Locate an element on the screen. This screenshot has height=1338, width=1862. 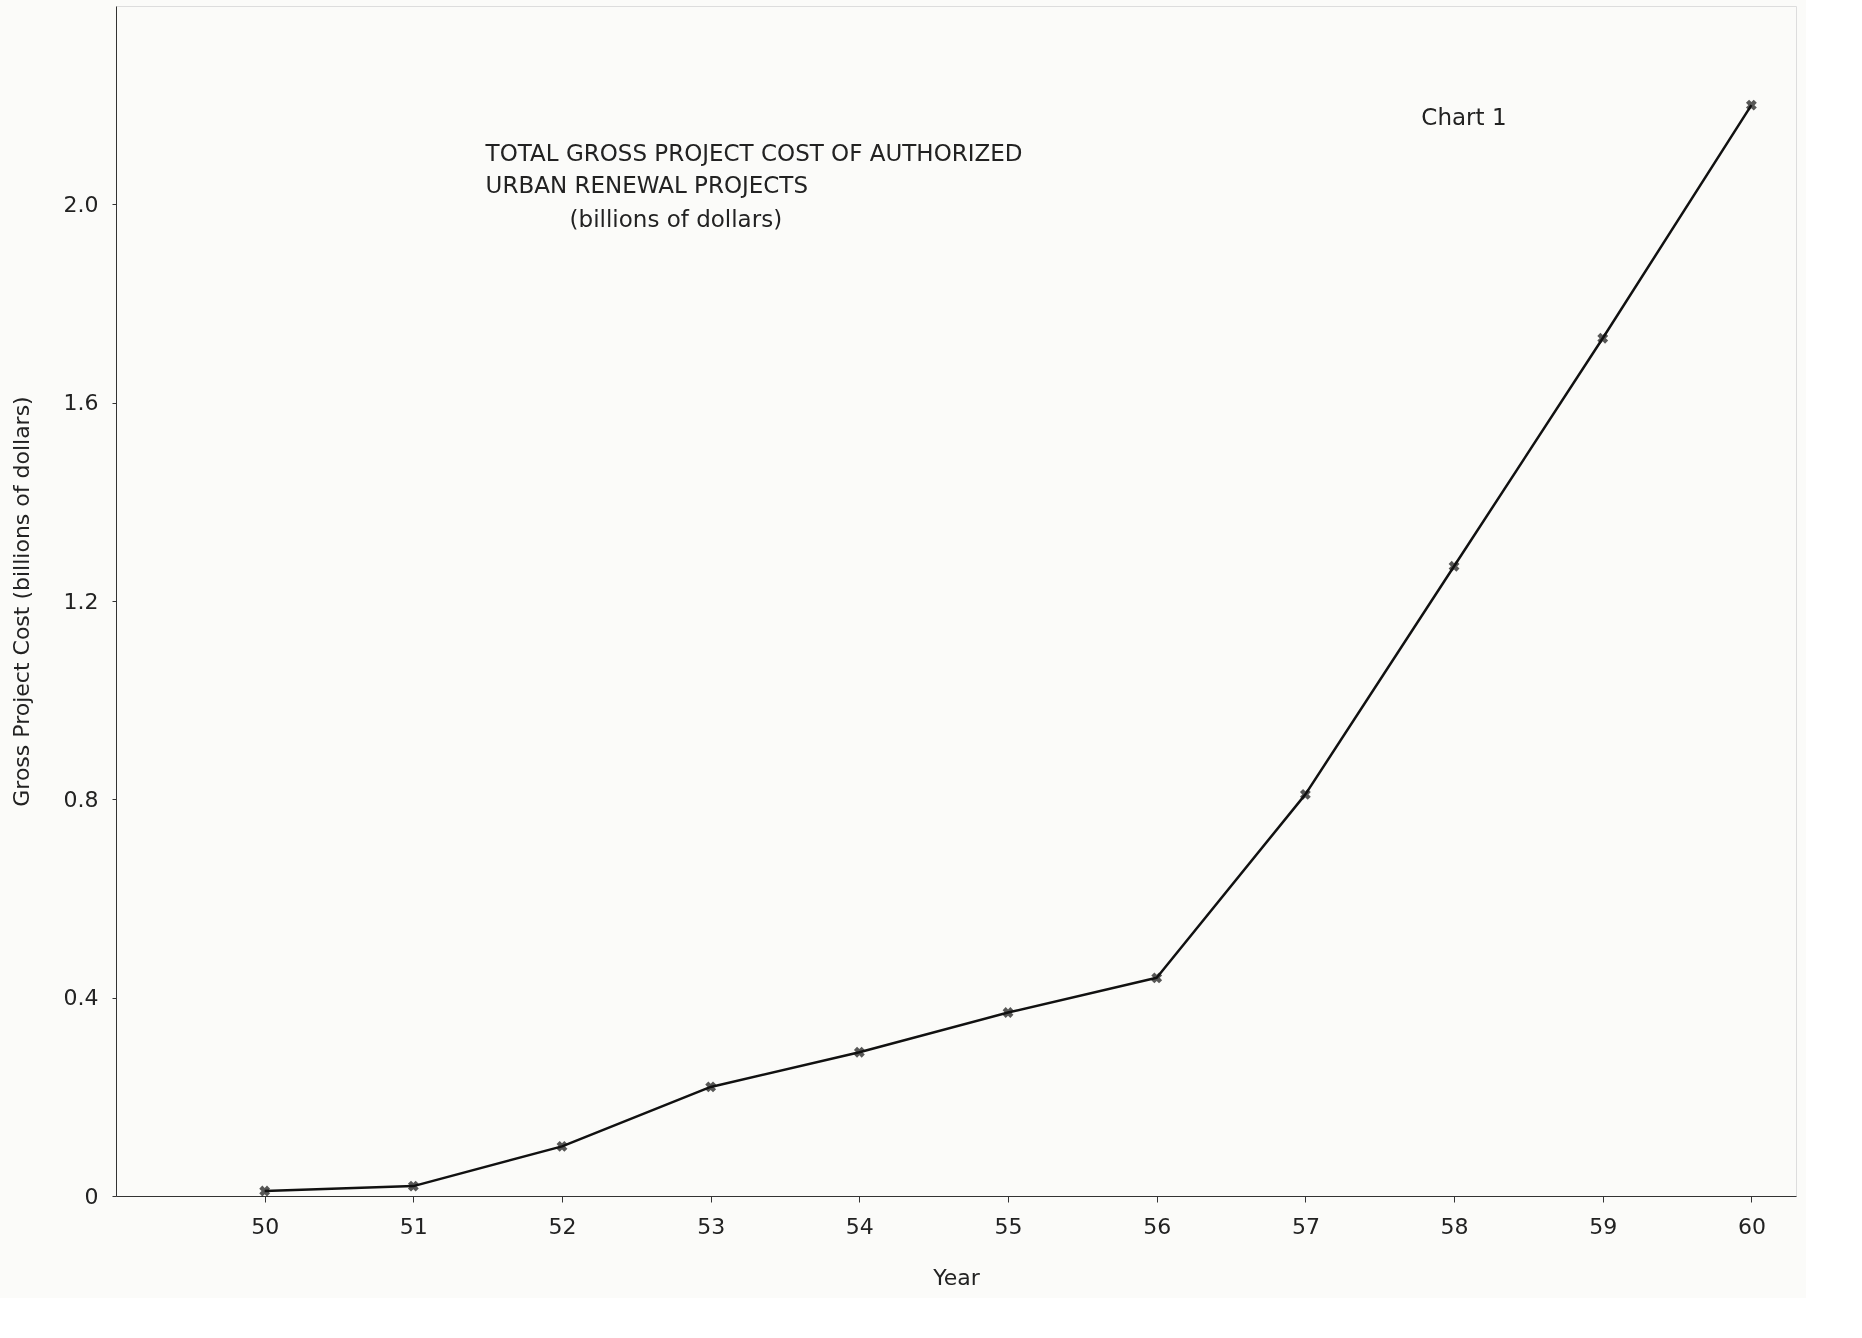
x-tick-label: 57 is located at coordinates (1305, 1226).